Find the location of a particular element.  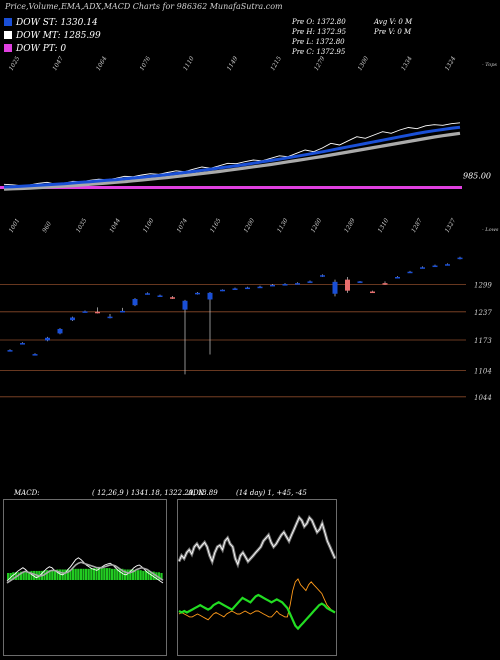

low-label: 1260 is located at coordinates (317, 225).